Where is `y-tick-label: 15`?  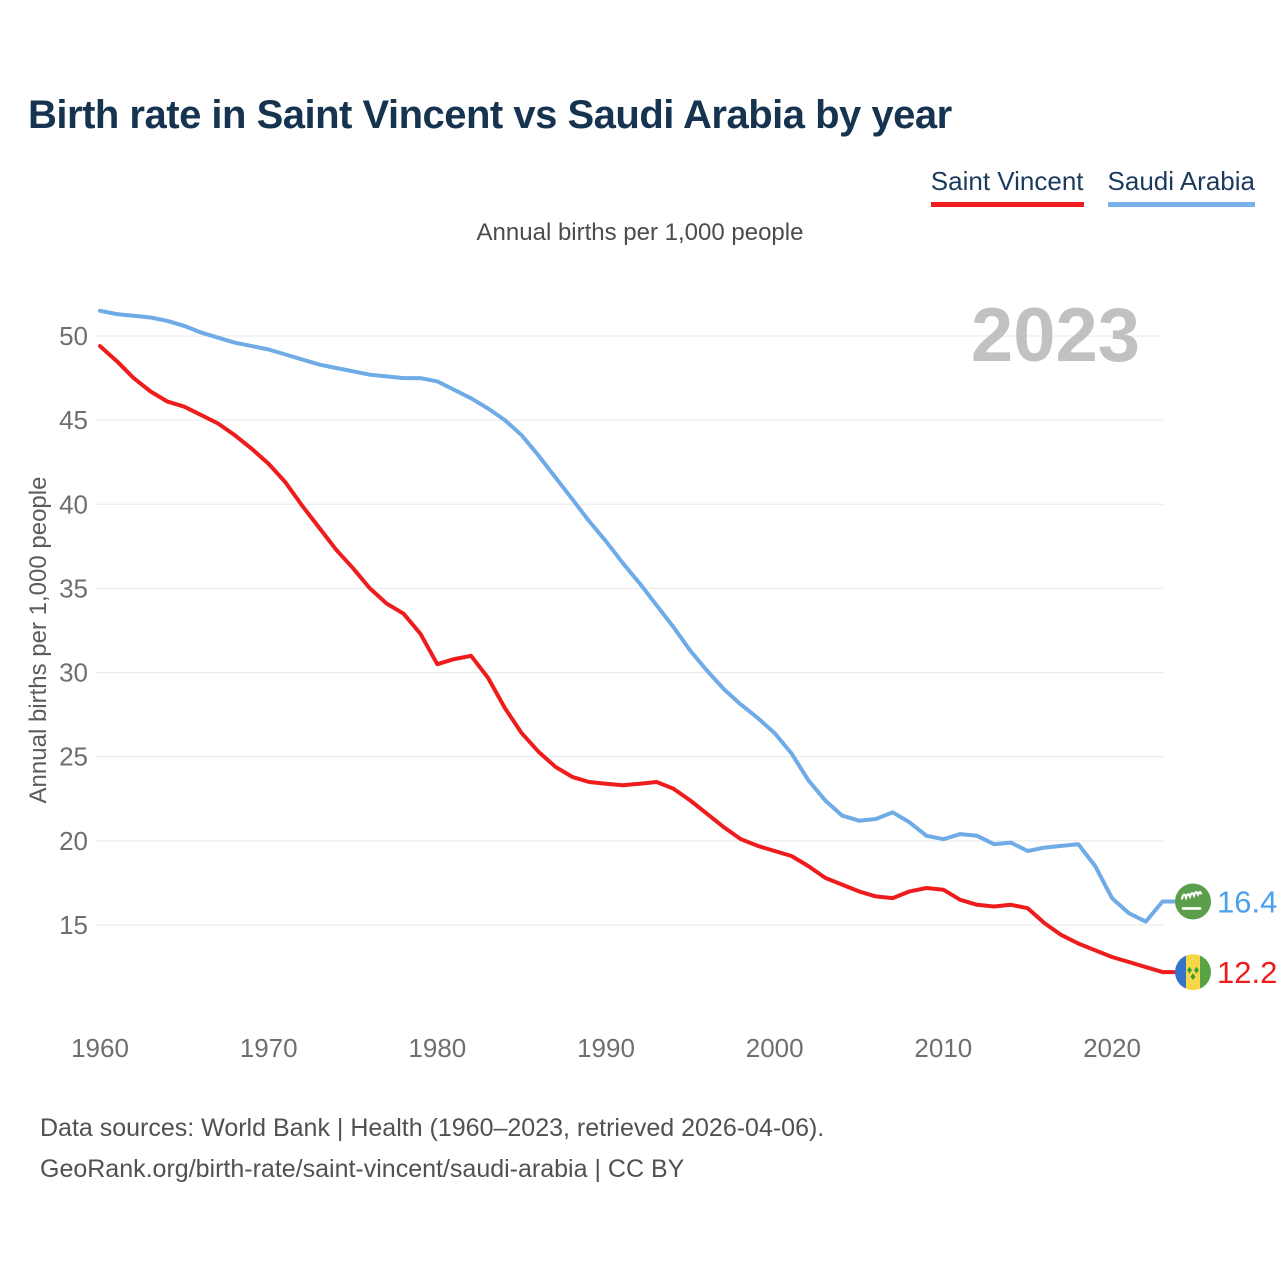 y-tick-label: 15 is located at coordinates (73, 925).